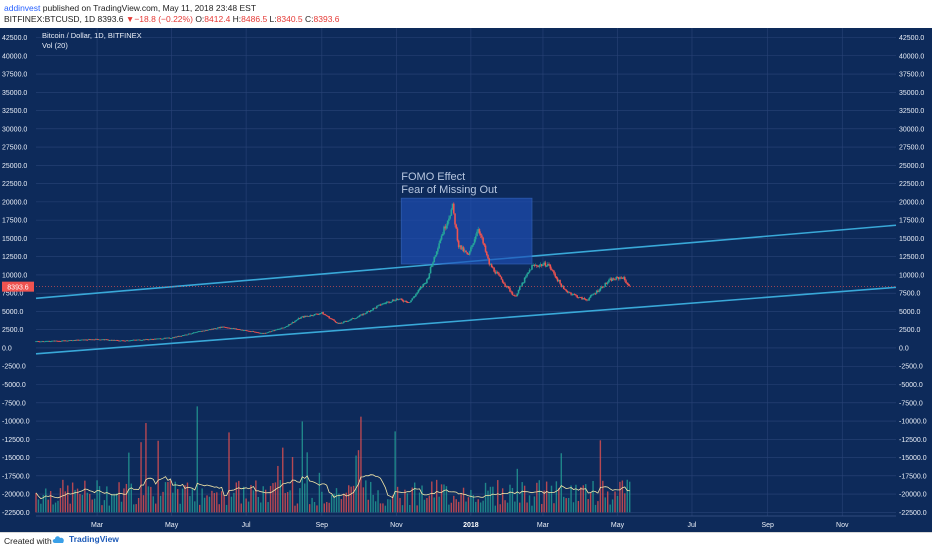 Image resolution: width=932 pixels, height=551 pixels. Describe the element at coordinates (92, 35) in the screenshot. I see `chart-title: Bitcoin / Dollar, 1D, BITFINEX` at that location.